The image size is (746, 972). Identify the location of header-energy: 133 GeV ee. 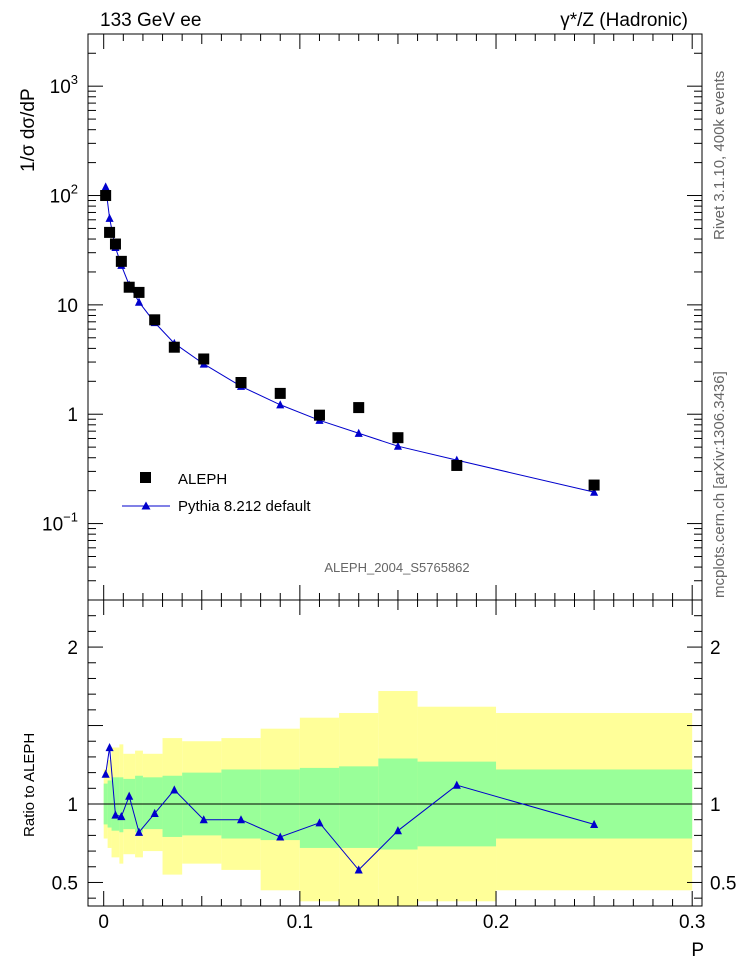
(150, 20).